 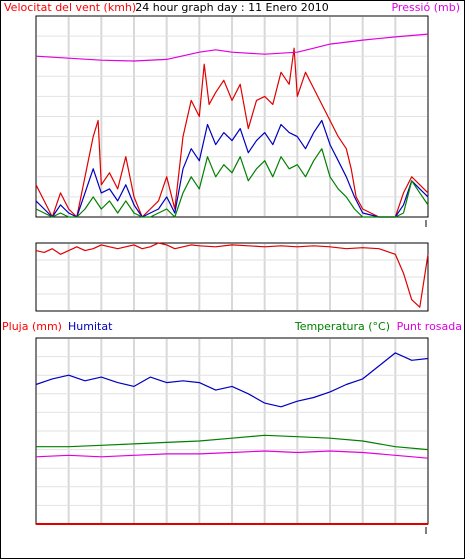 I want to click on dewpoint-axis-label: Punt rosada, so click(x=429, y=326).